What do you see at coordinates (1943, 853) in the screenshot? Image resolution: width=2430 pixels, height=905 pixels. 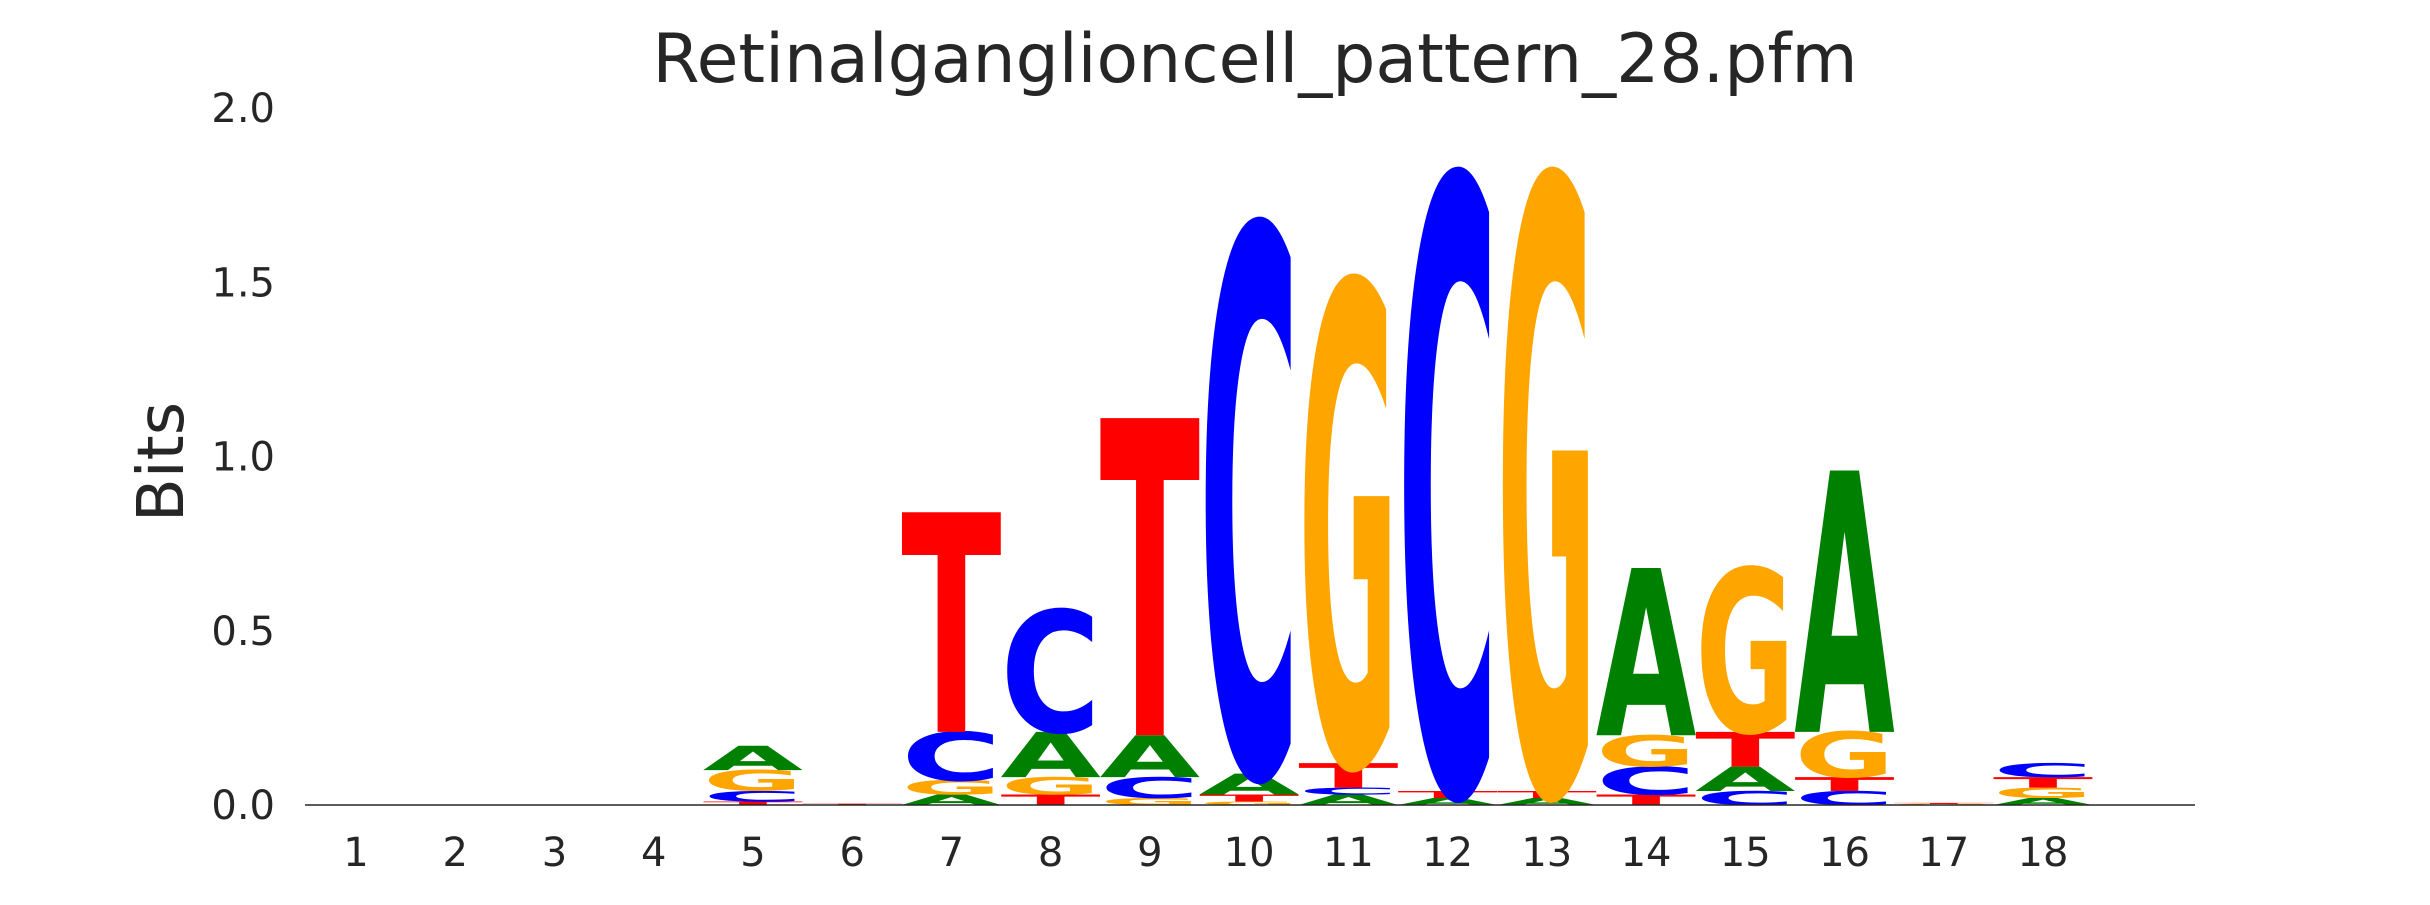 I see `x-tick-label: 17` at bounding box center [1943, 853].